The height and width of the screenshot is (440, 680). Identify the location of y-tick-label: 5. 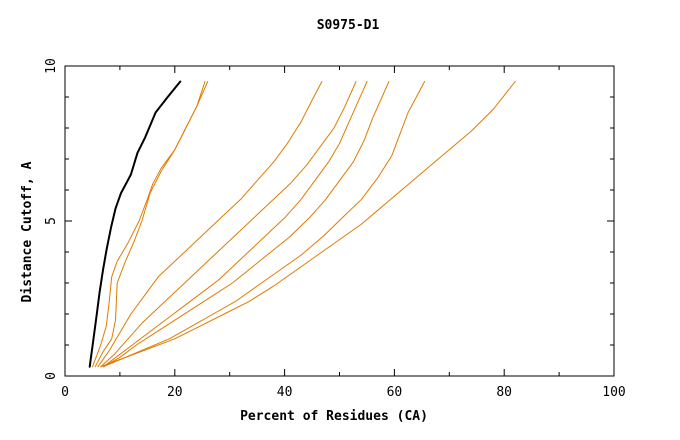
(51, 221).